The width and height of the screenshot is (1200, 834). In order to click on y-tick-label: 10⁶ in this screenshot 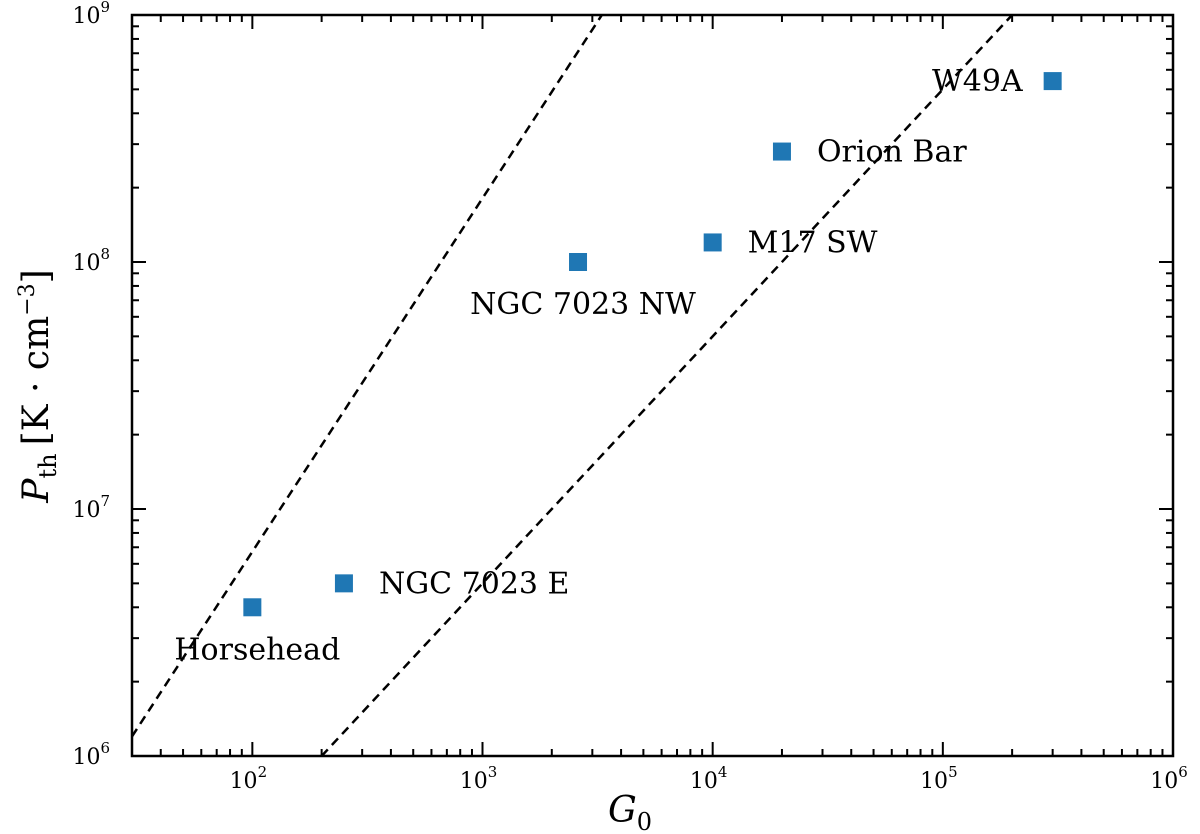, I will do `click(91, 754)`.